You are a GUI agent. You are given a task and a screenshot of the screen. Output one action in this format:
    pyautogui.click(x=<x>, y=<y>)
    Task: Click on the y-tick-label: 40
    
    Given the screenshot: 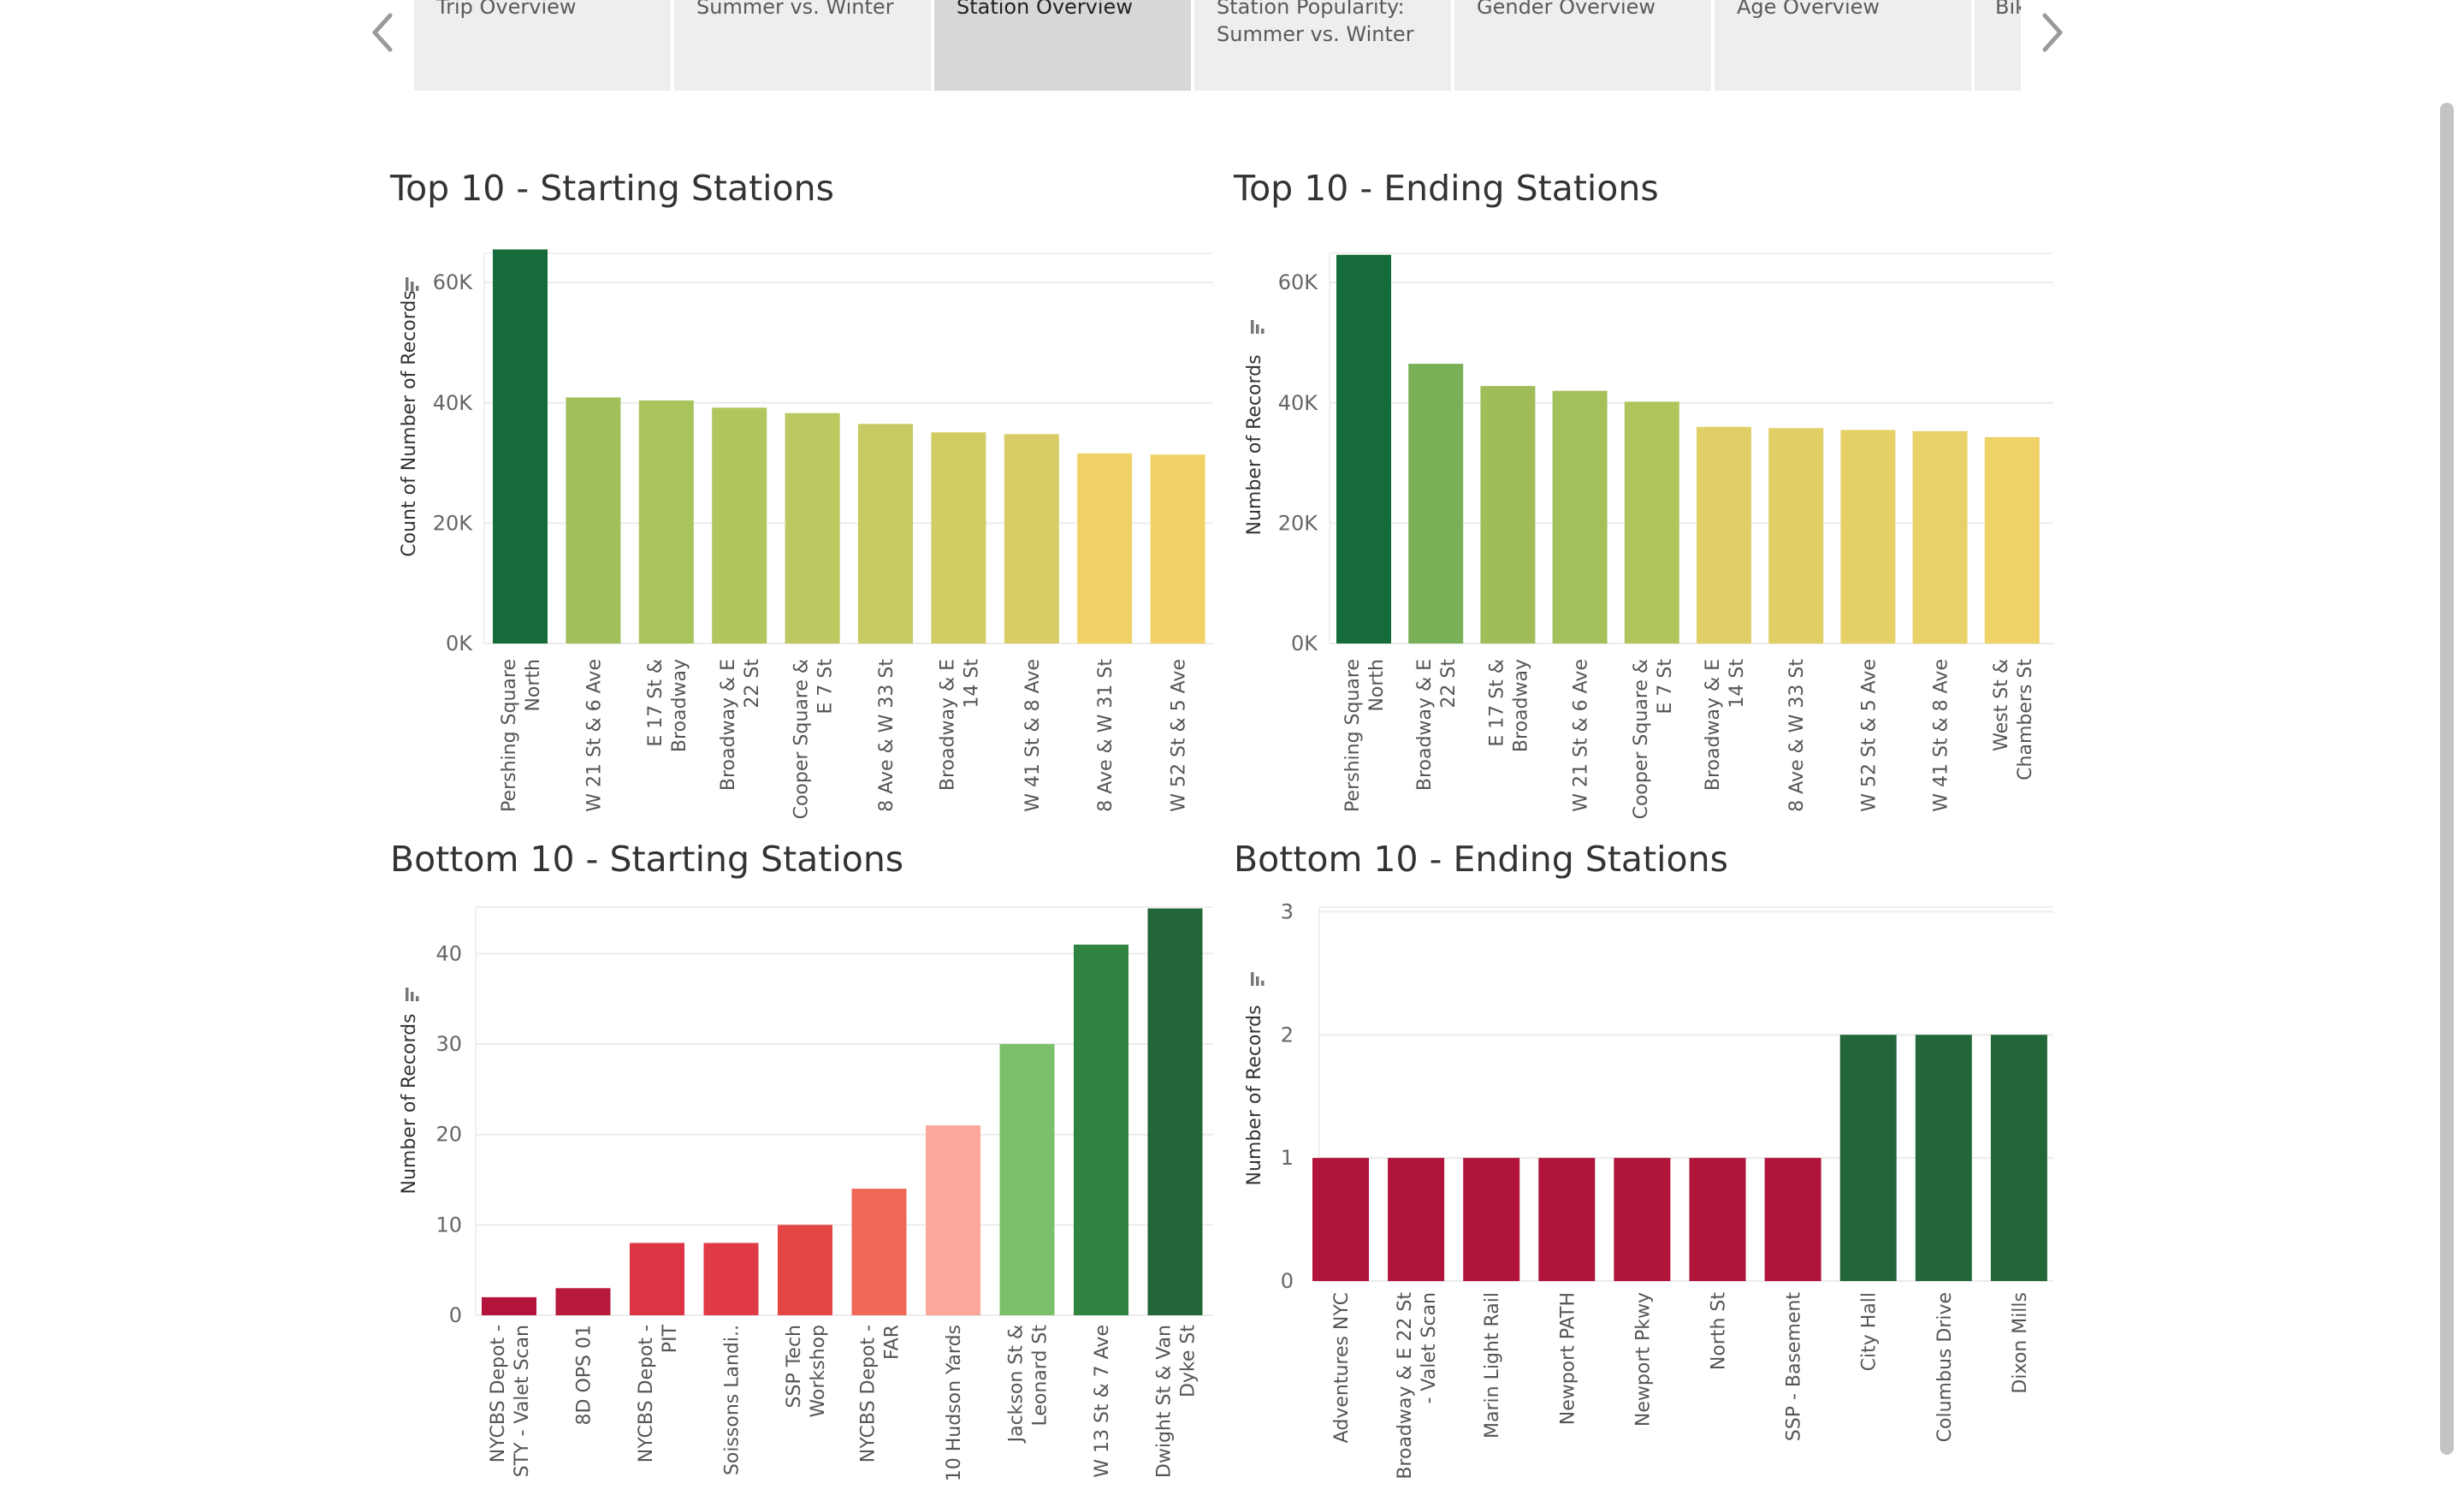 What is the action you would take?
    pyautogui.click(x=448, y=953)
    